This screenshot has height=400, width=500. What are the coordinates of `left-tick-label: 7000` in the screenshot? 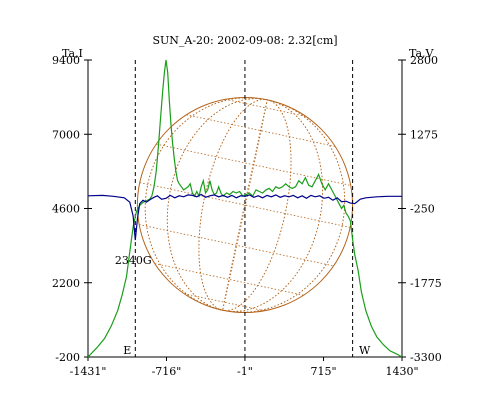 It's located at (66, 134).